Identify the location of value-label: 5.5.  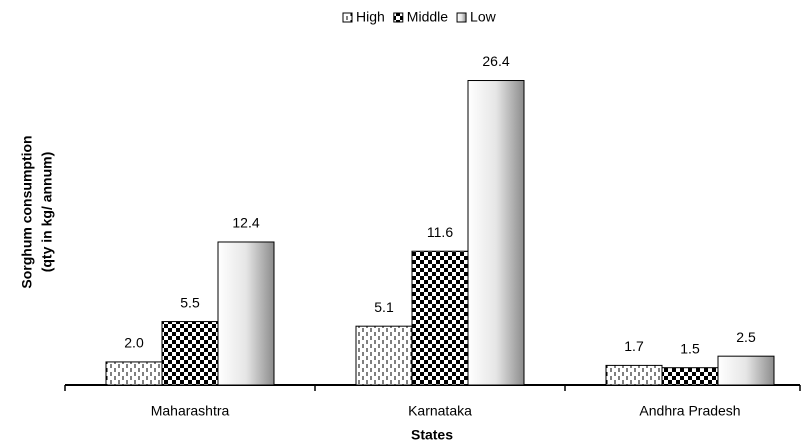
(190, 302).